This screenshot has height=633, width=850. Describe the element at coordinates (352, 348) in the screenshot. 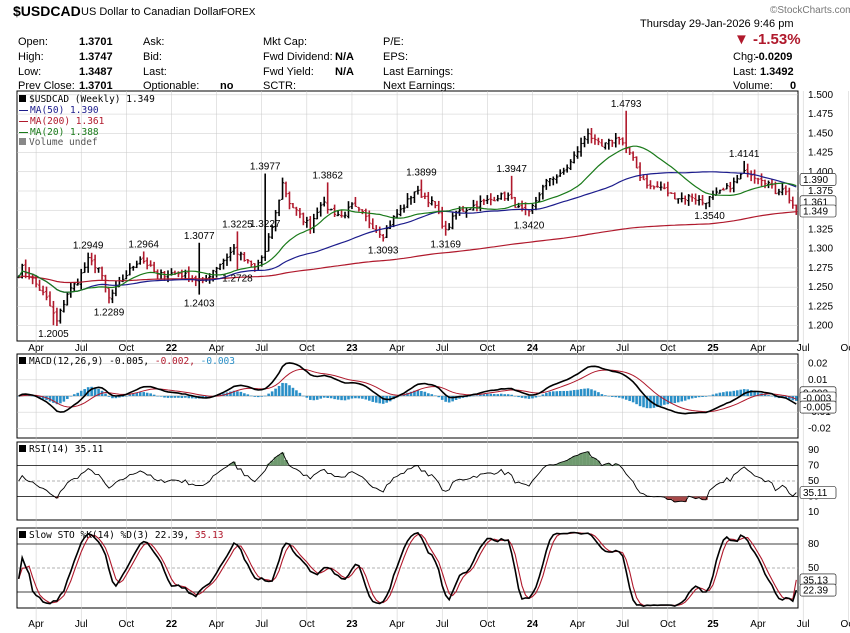

I see `x-axis-label-top: 23` at that location.